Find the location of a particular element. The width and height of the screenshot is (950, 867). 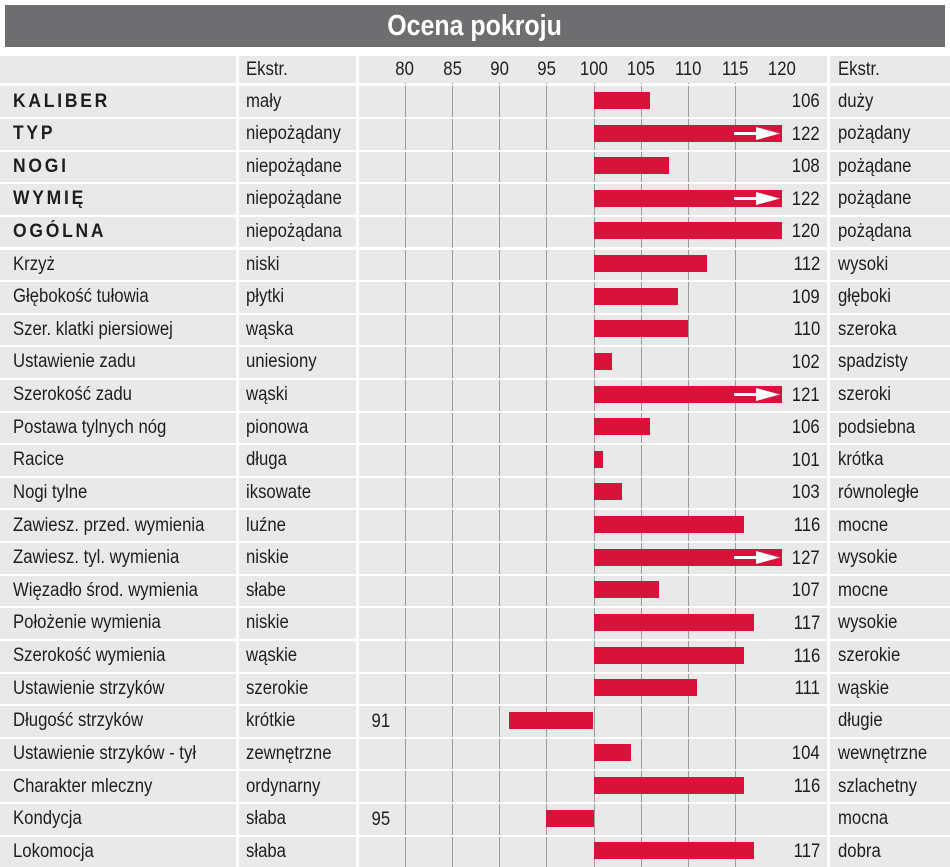

tick-label-95: 95 is located at coordinates (546, 69).